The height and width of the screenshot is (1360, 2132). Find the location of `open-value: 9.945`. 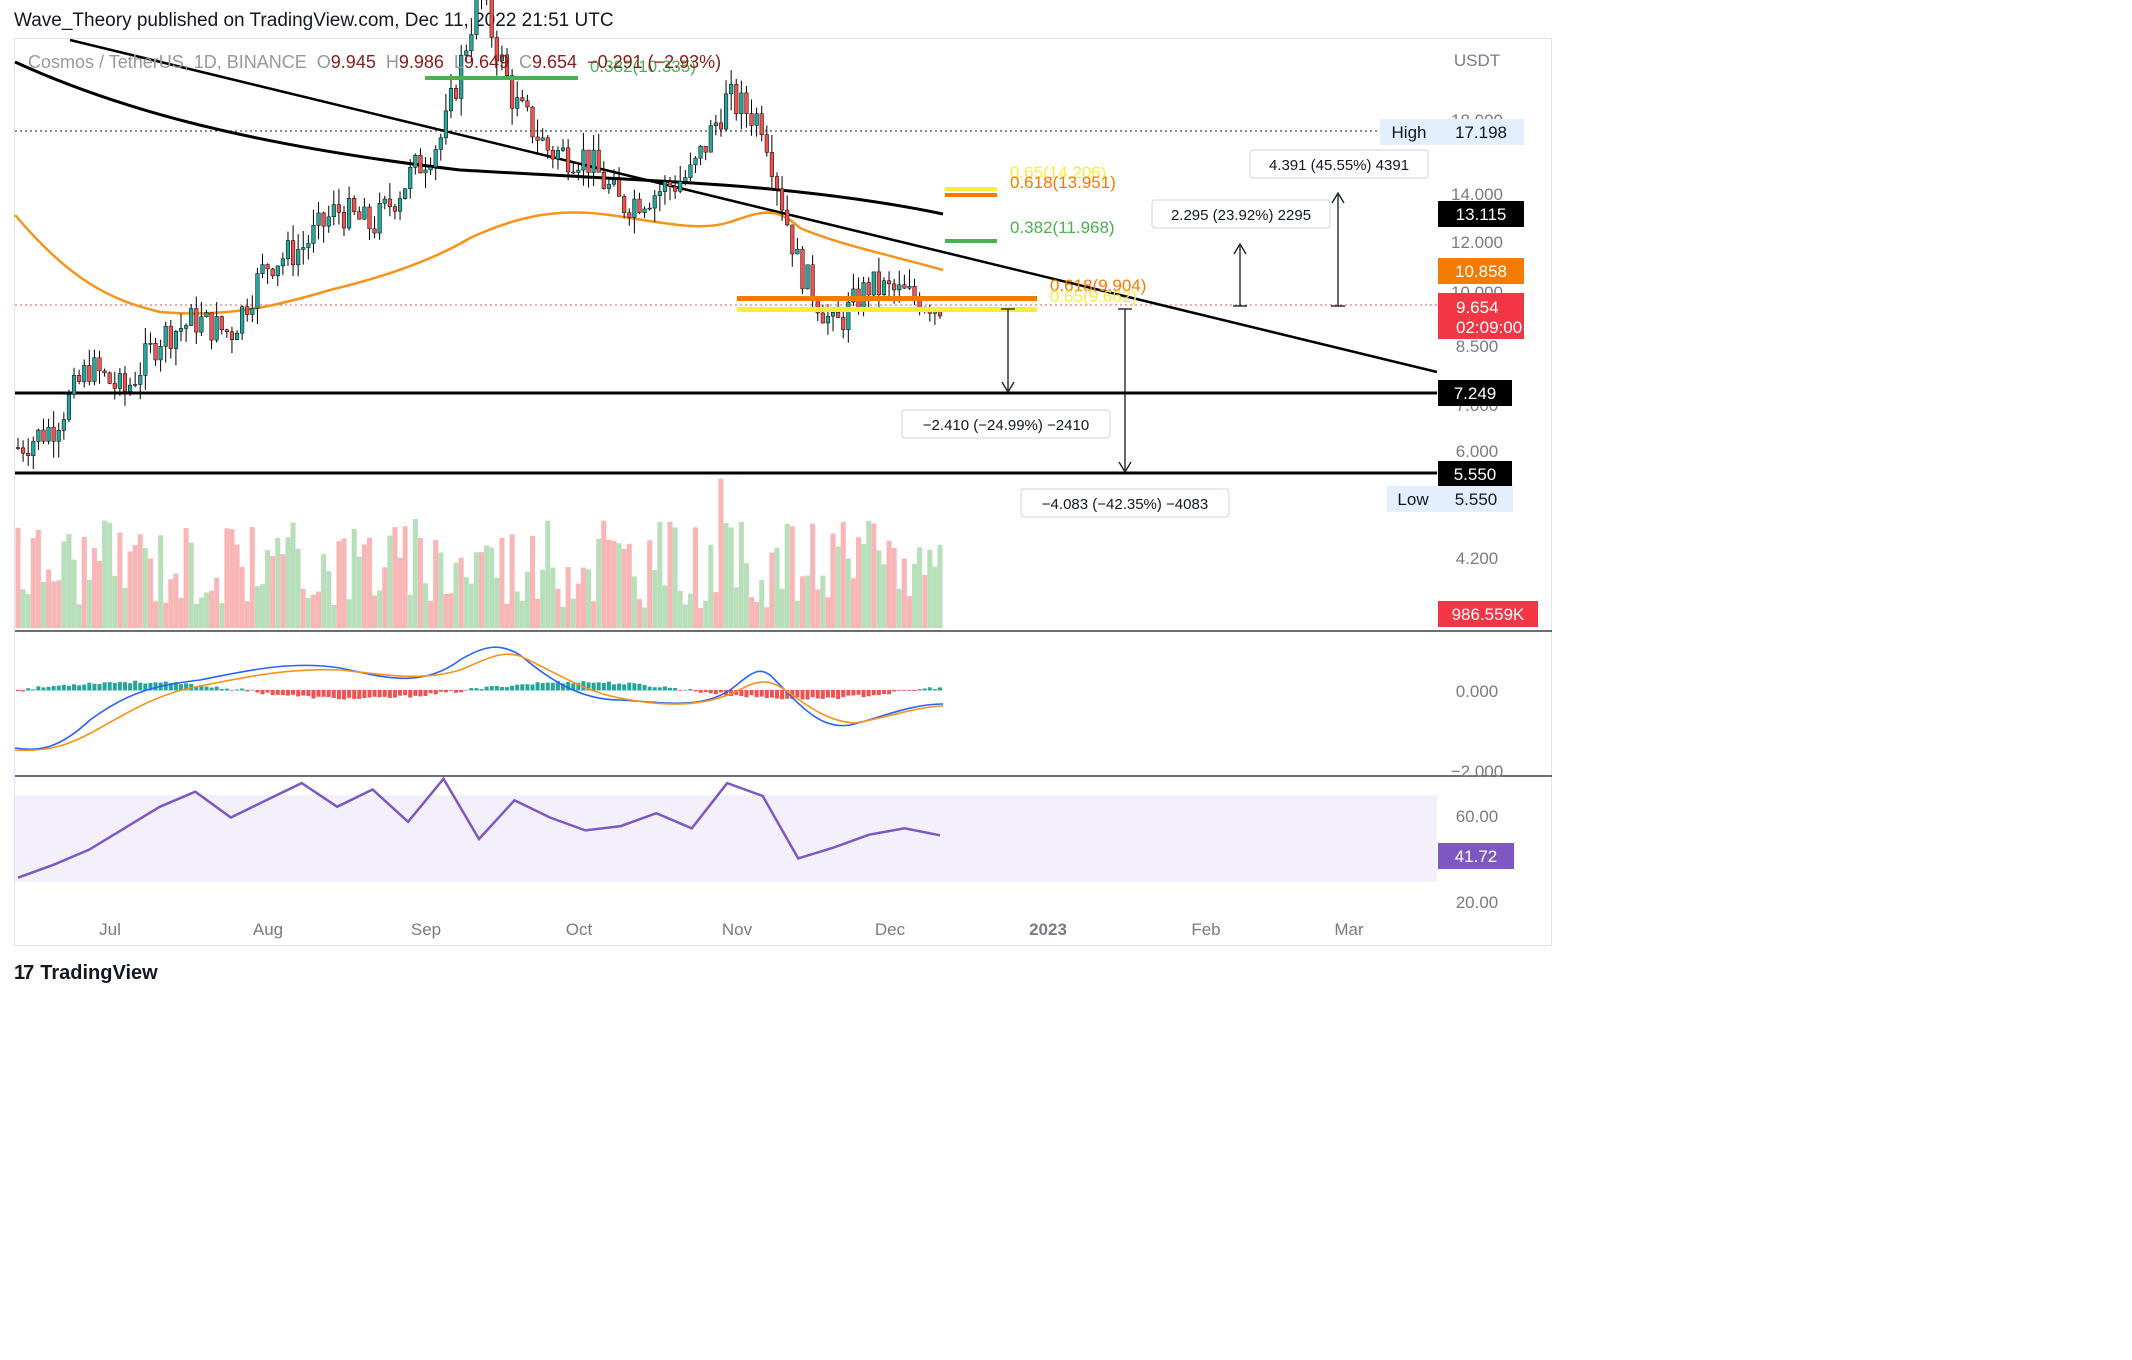

open-value: 9.945 is located at coordinates (353, 62).